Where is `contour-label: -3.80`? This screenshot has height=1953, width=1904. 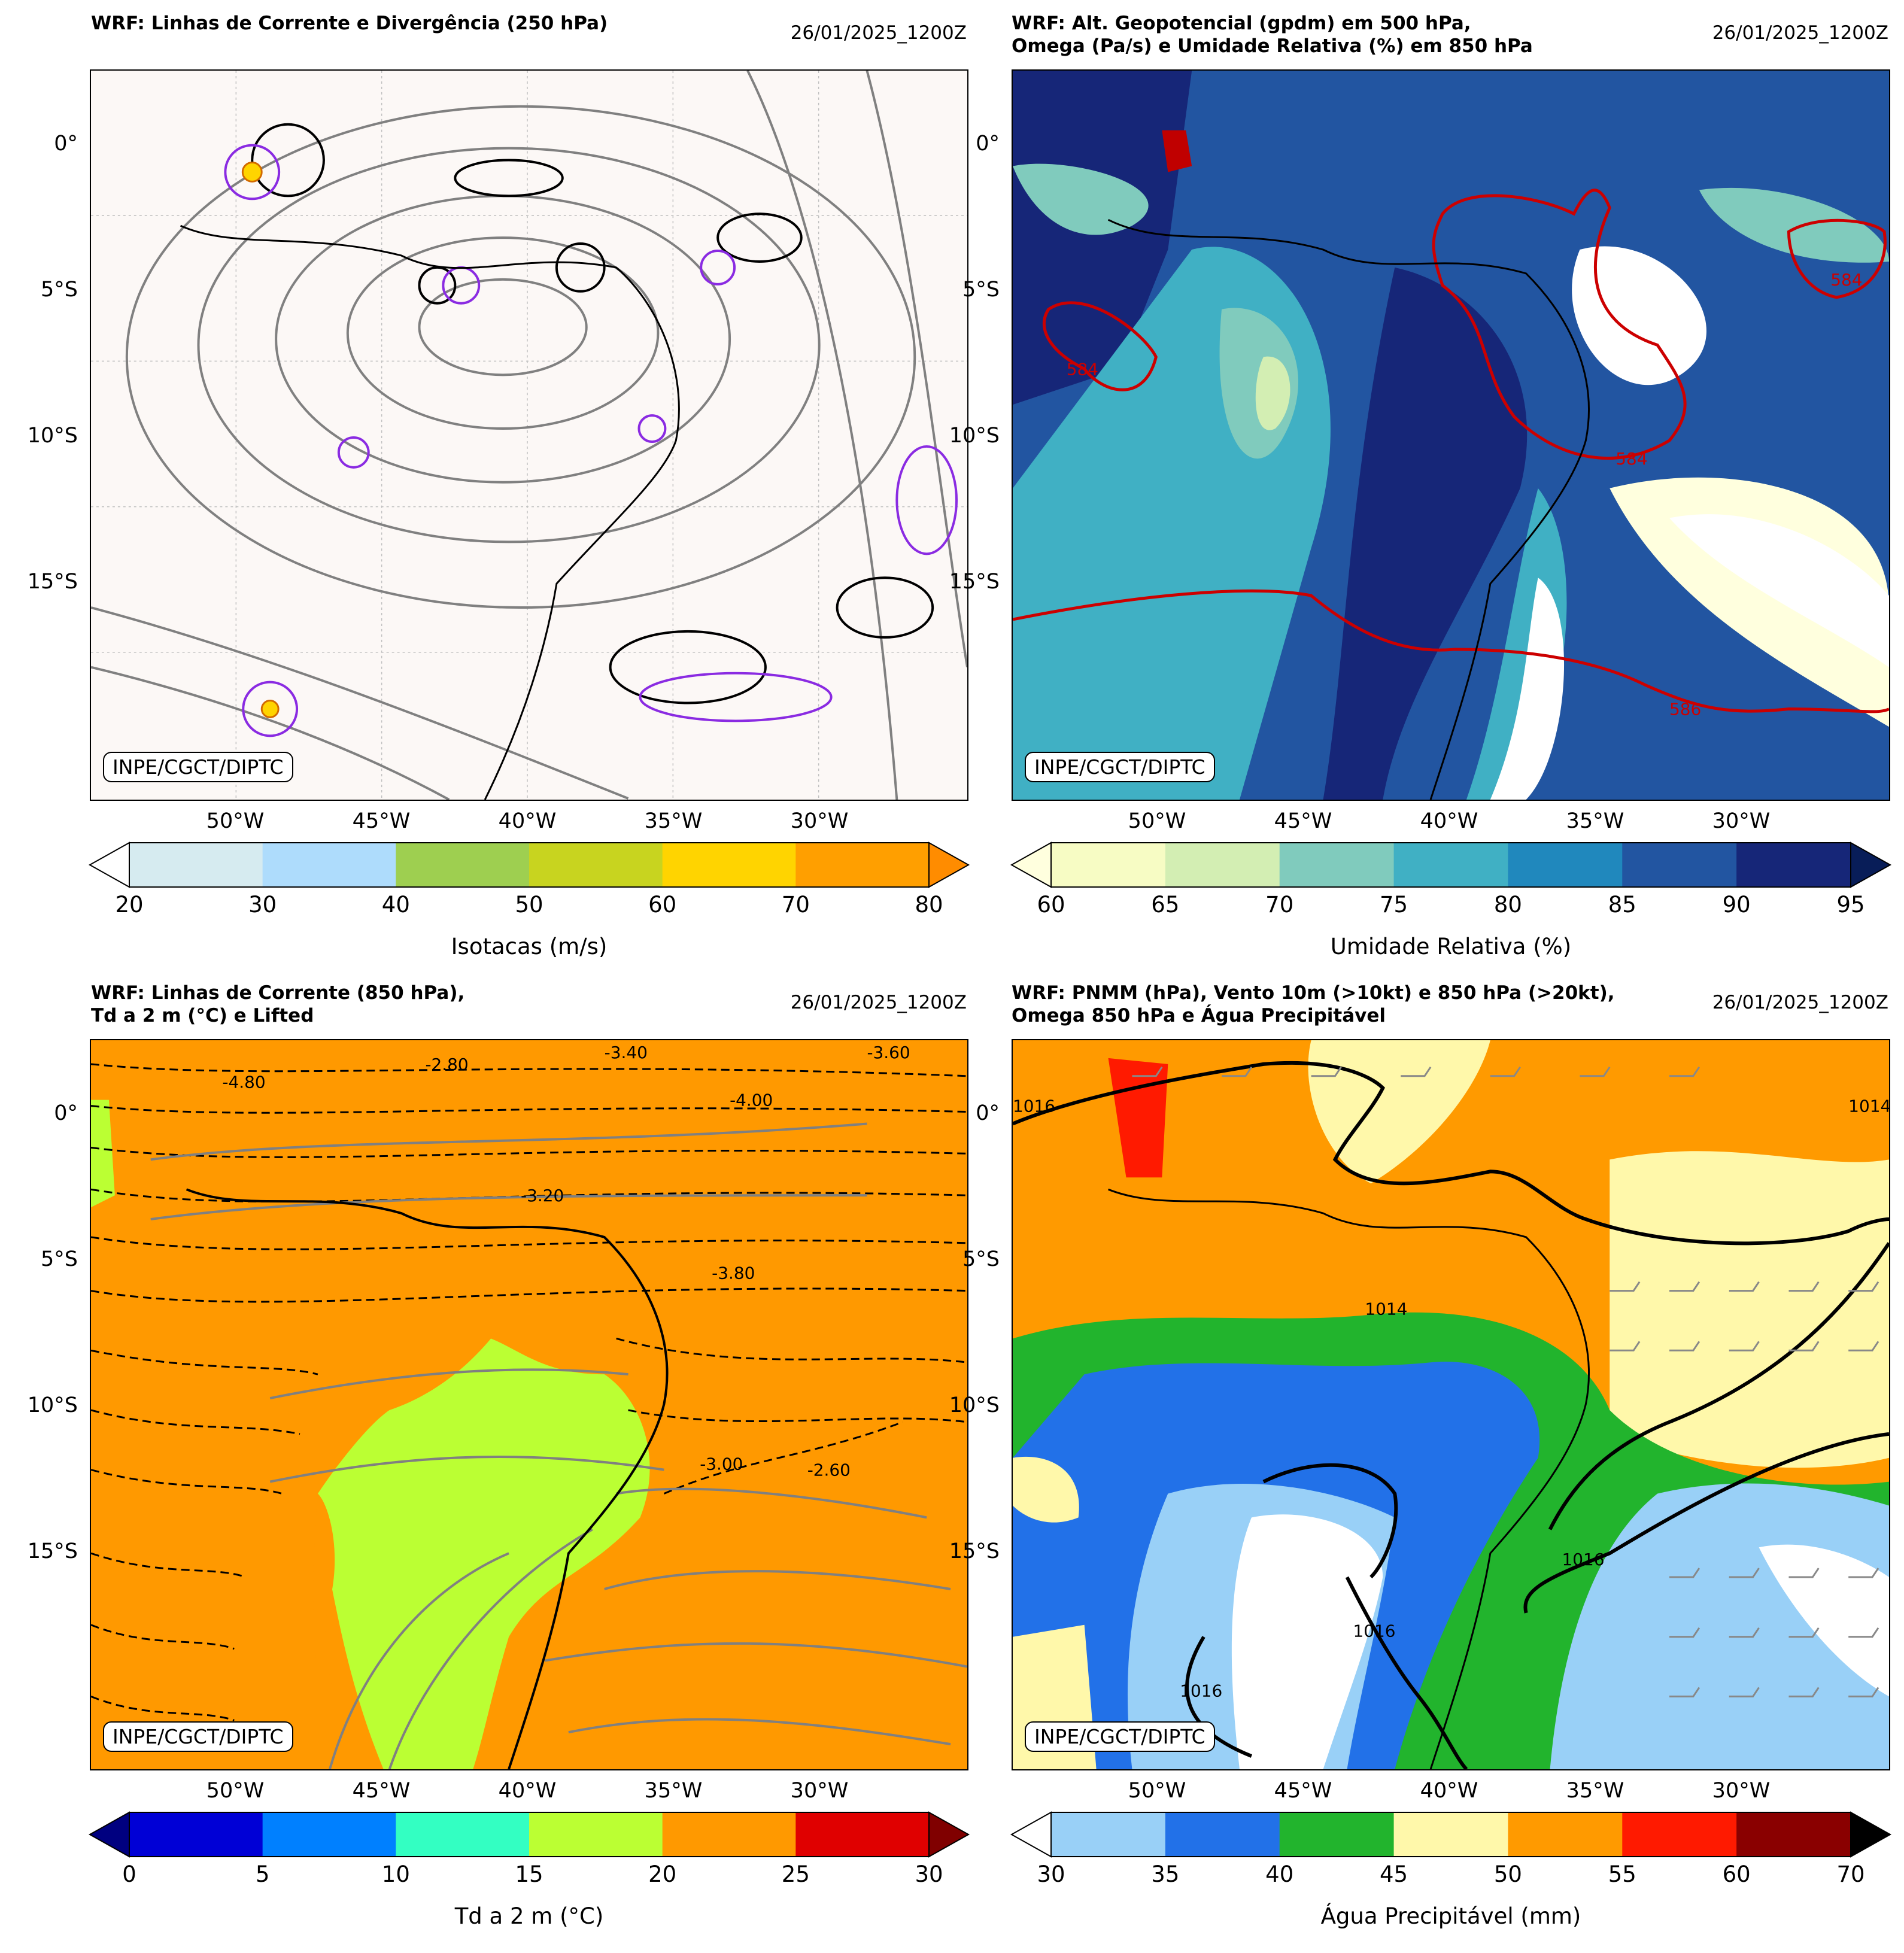 contour-label: -3.80 is located at coordinates (733, 1273).